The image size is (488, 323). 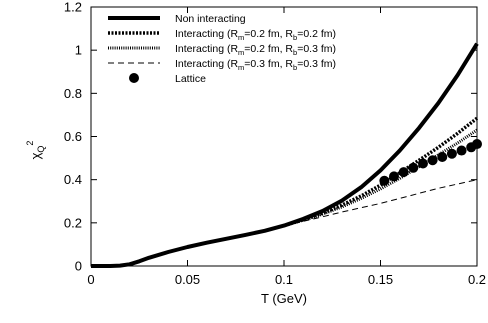 What do you see at coordinates (284, 279) in the screenshot?
I see `x-tick-label: 0.1` at bounding box center [284, 279].